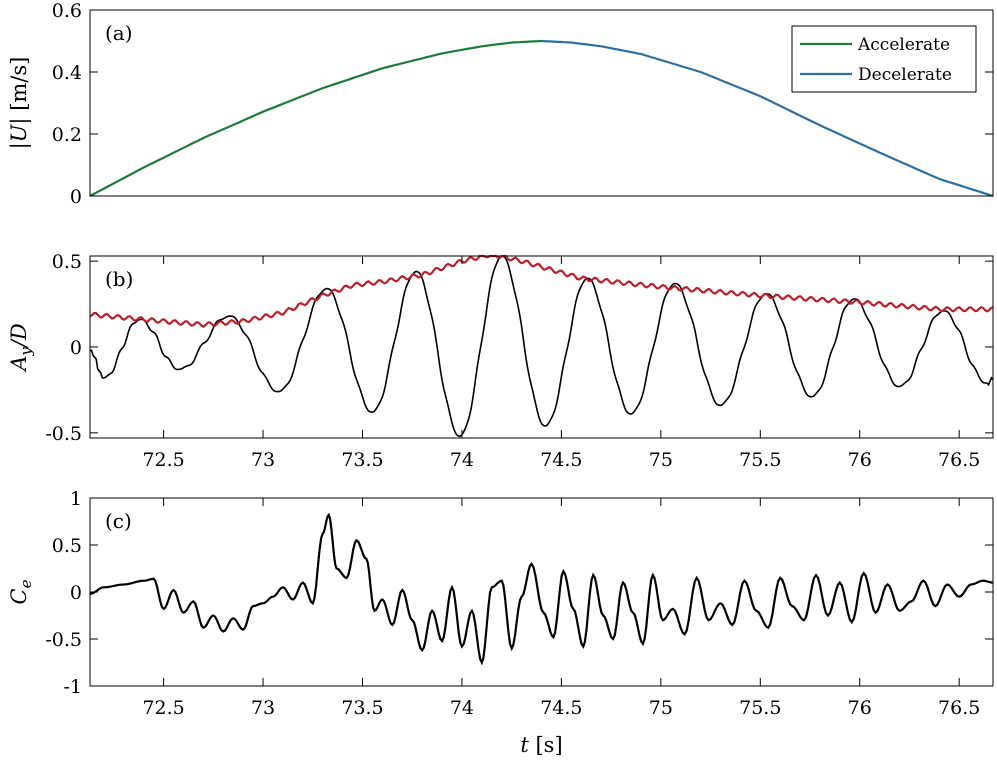 The image size is (997, 761). I want to click on panel-b-xtick-label: 76, so click(860, 460).